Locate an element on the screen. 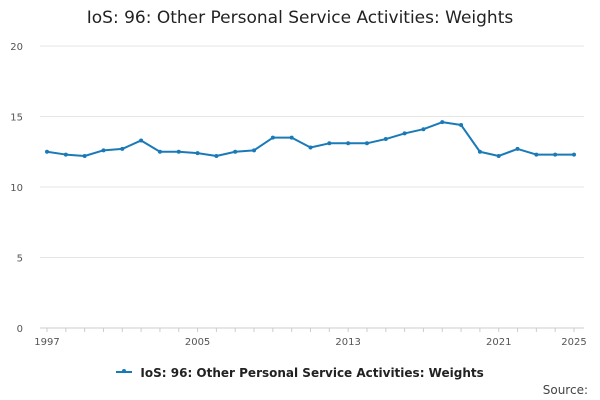  series-line is located at coordinates (310, 139).